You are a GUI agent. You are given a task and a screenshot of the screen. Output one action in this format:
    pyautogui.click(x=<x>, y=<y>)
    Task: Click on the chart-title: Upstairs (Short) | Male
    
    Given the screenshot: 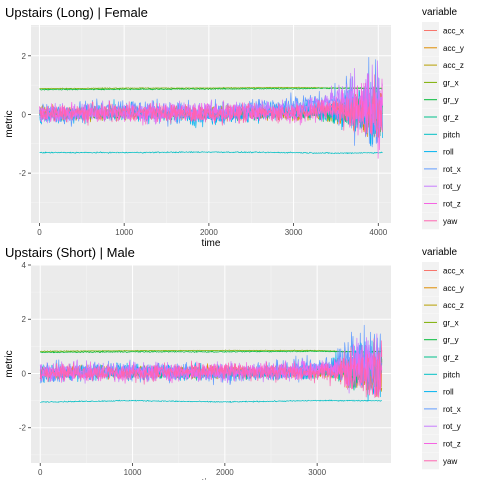 What is the action you would take?
    pyautogui.click(x=70, y=252)
    